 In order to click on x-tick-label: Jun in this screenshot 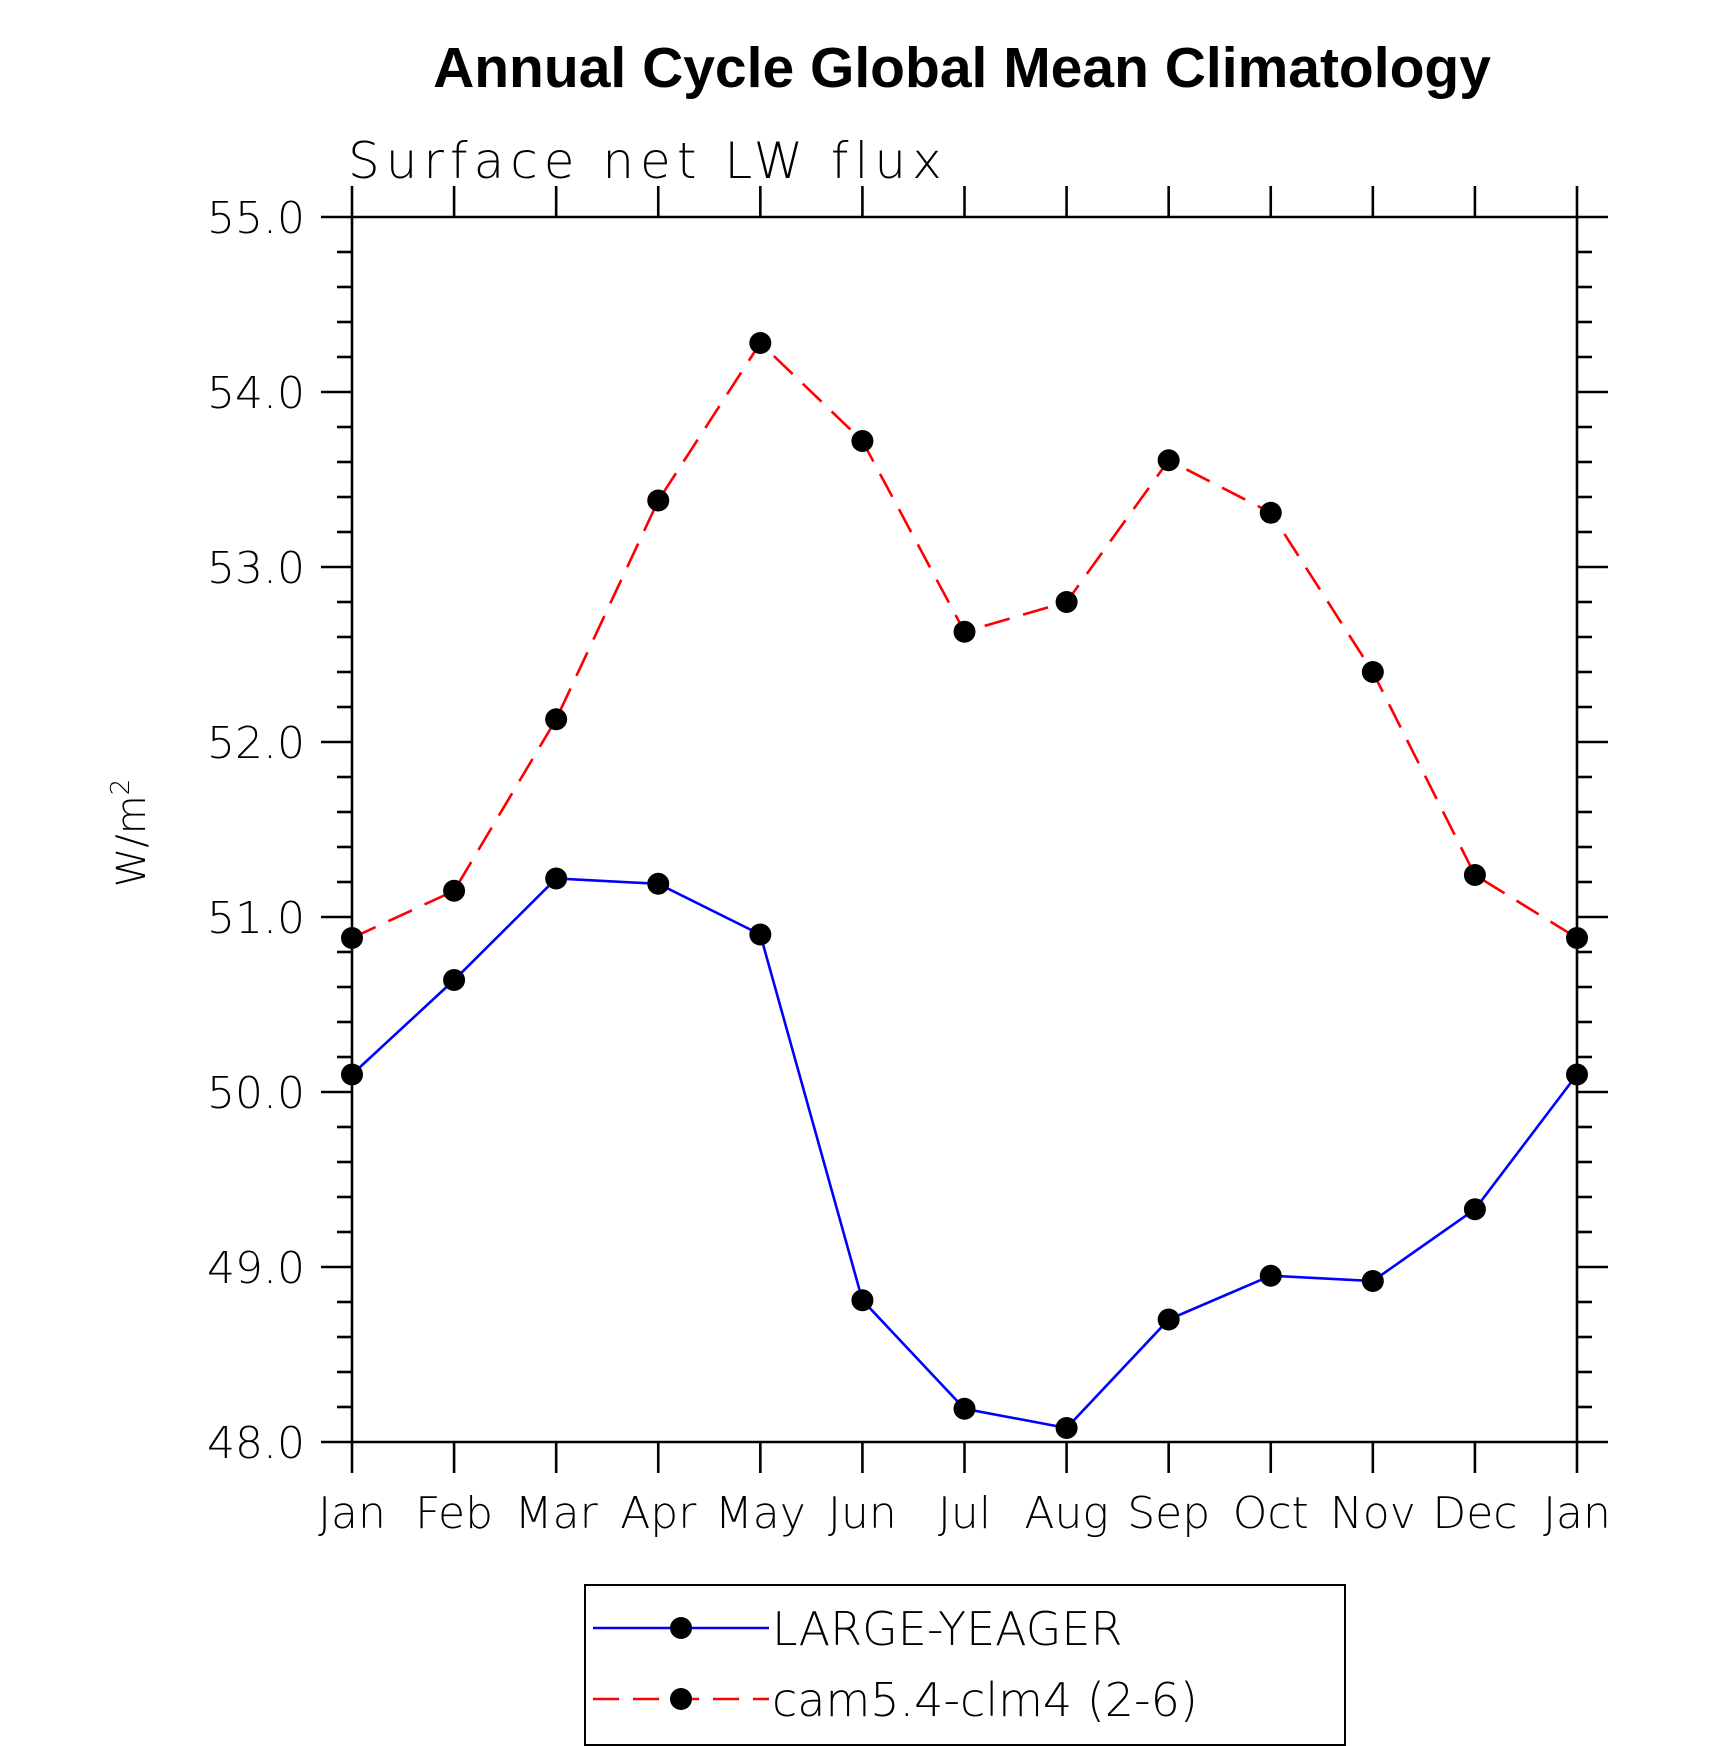, I will do `click(862, 1513)`.